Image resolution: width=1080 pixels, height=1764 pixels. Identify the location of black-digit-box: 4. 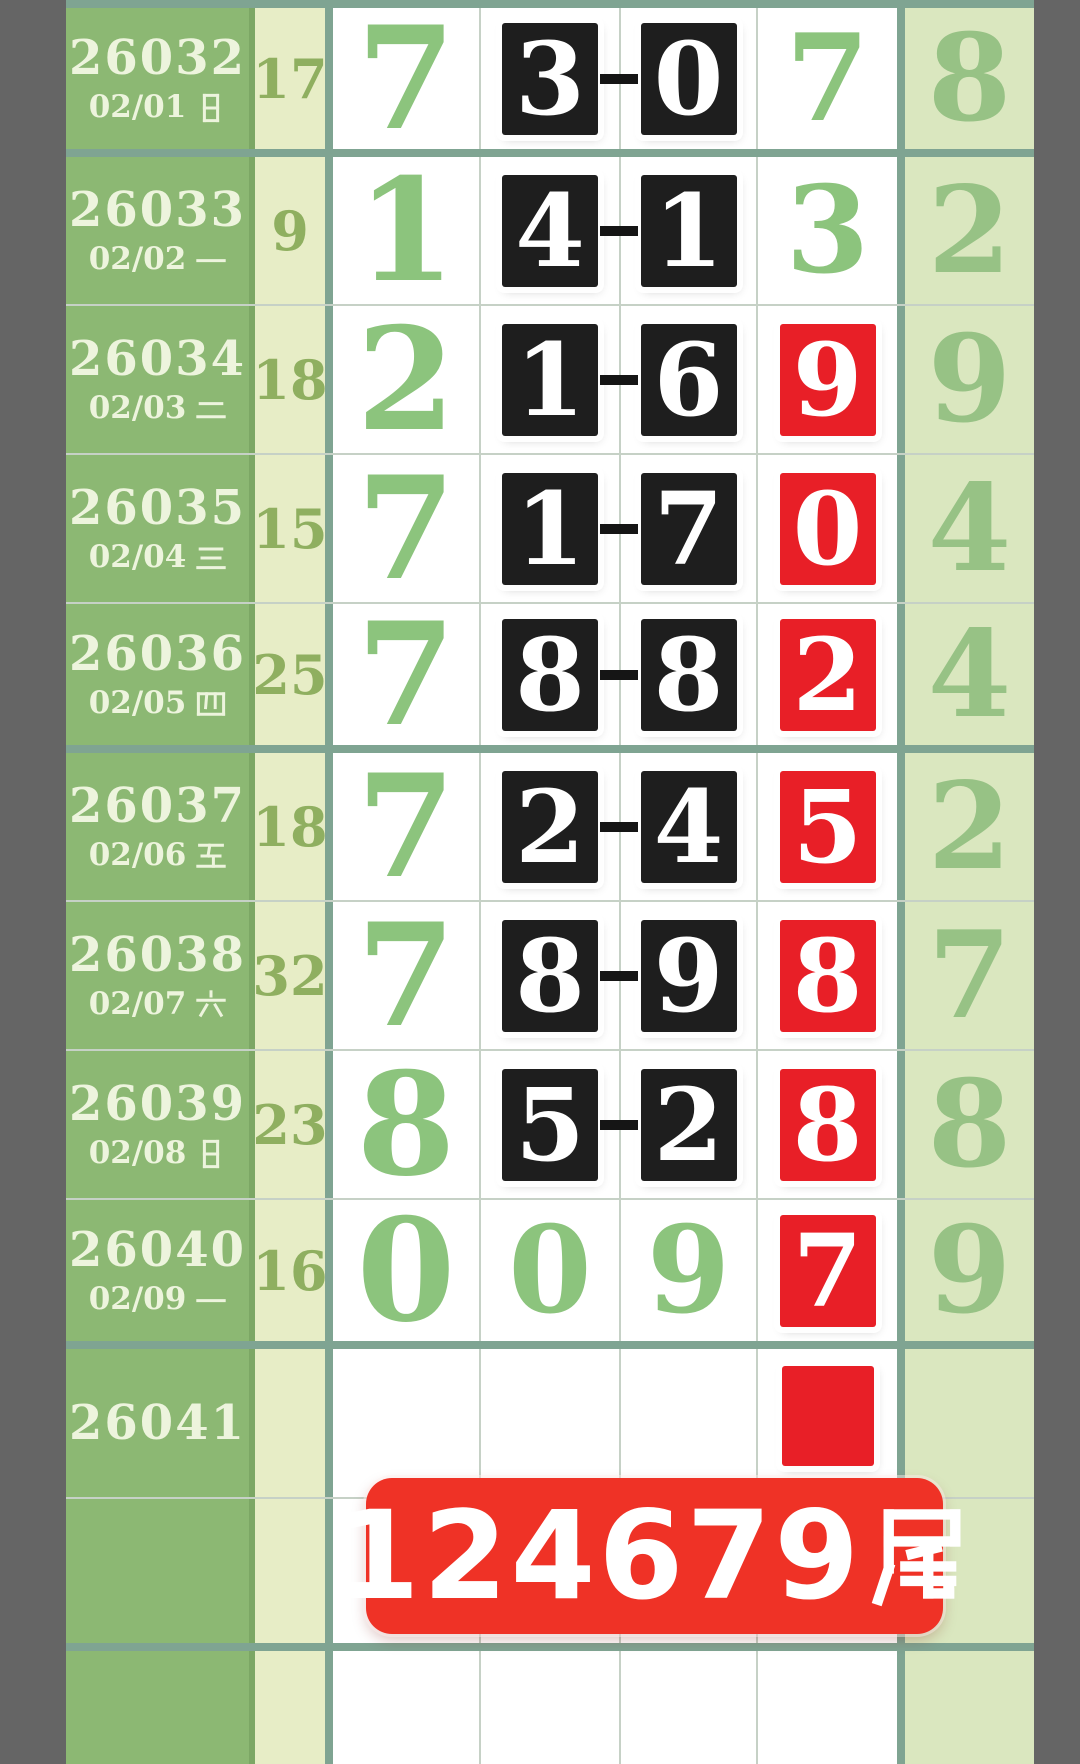
(550, 230).